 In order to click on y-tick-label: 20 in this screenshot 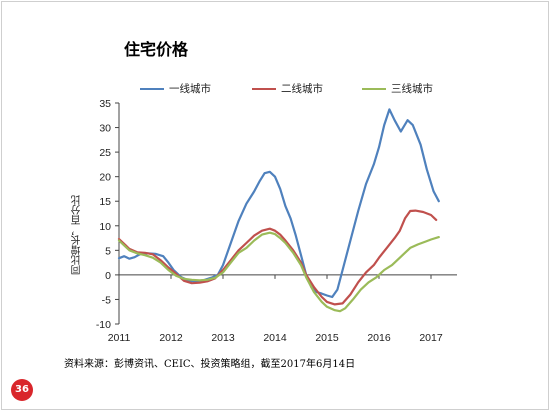, I will do `click(105, 178)`.